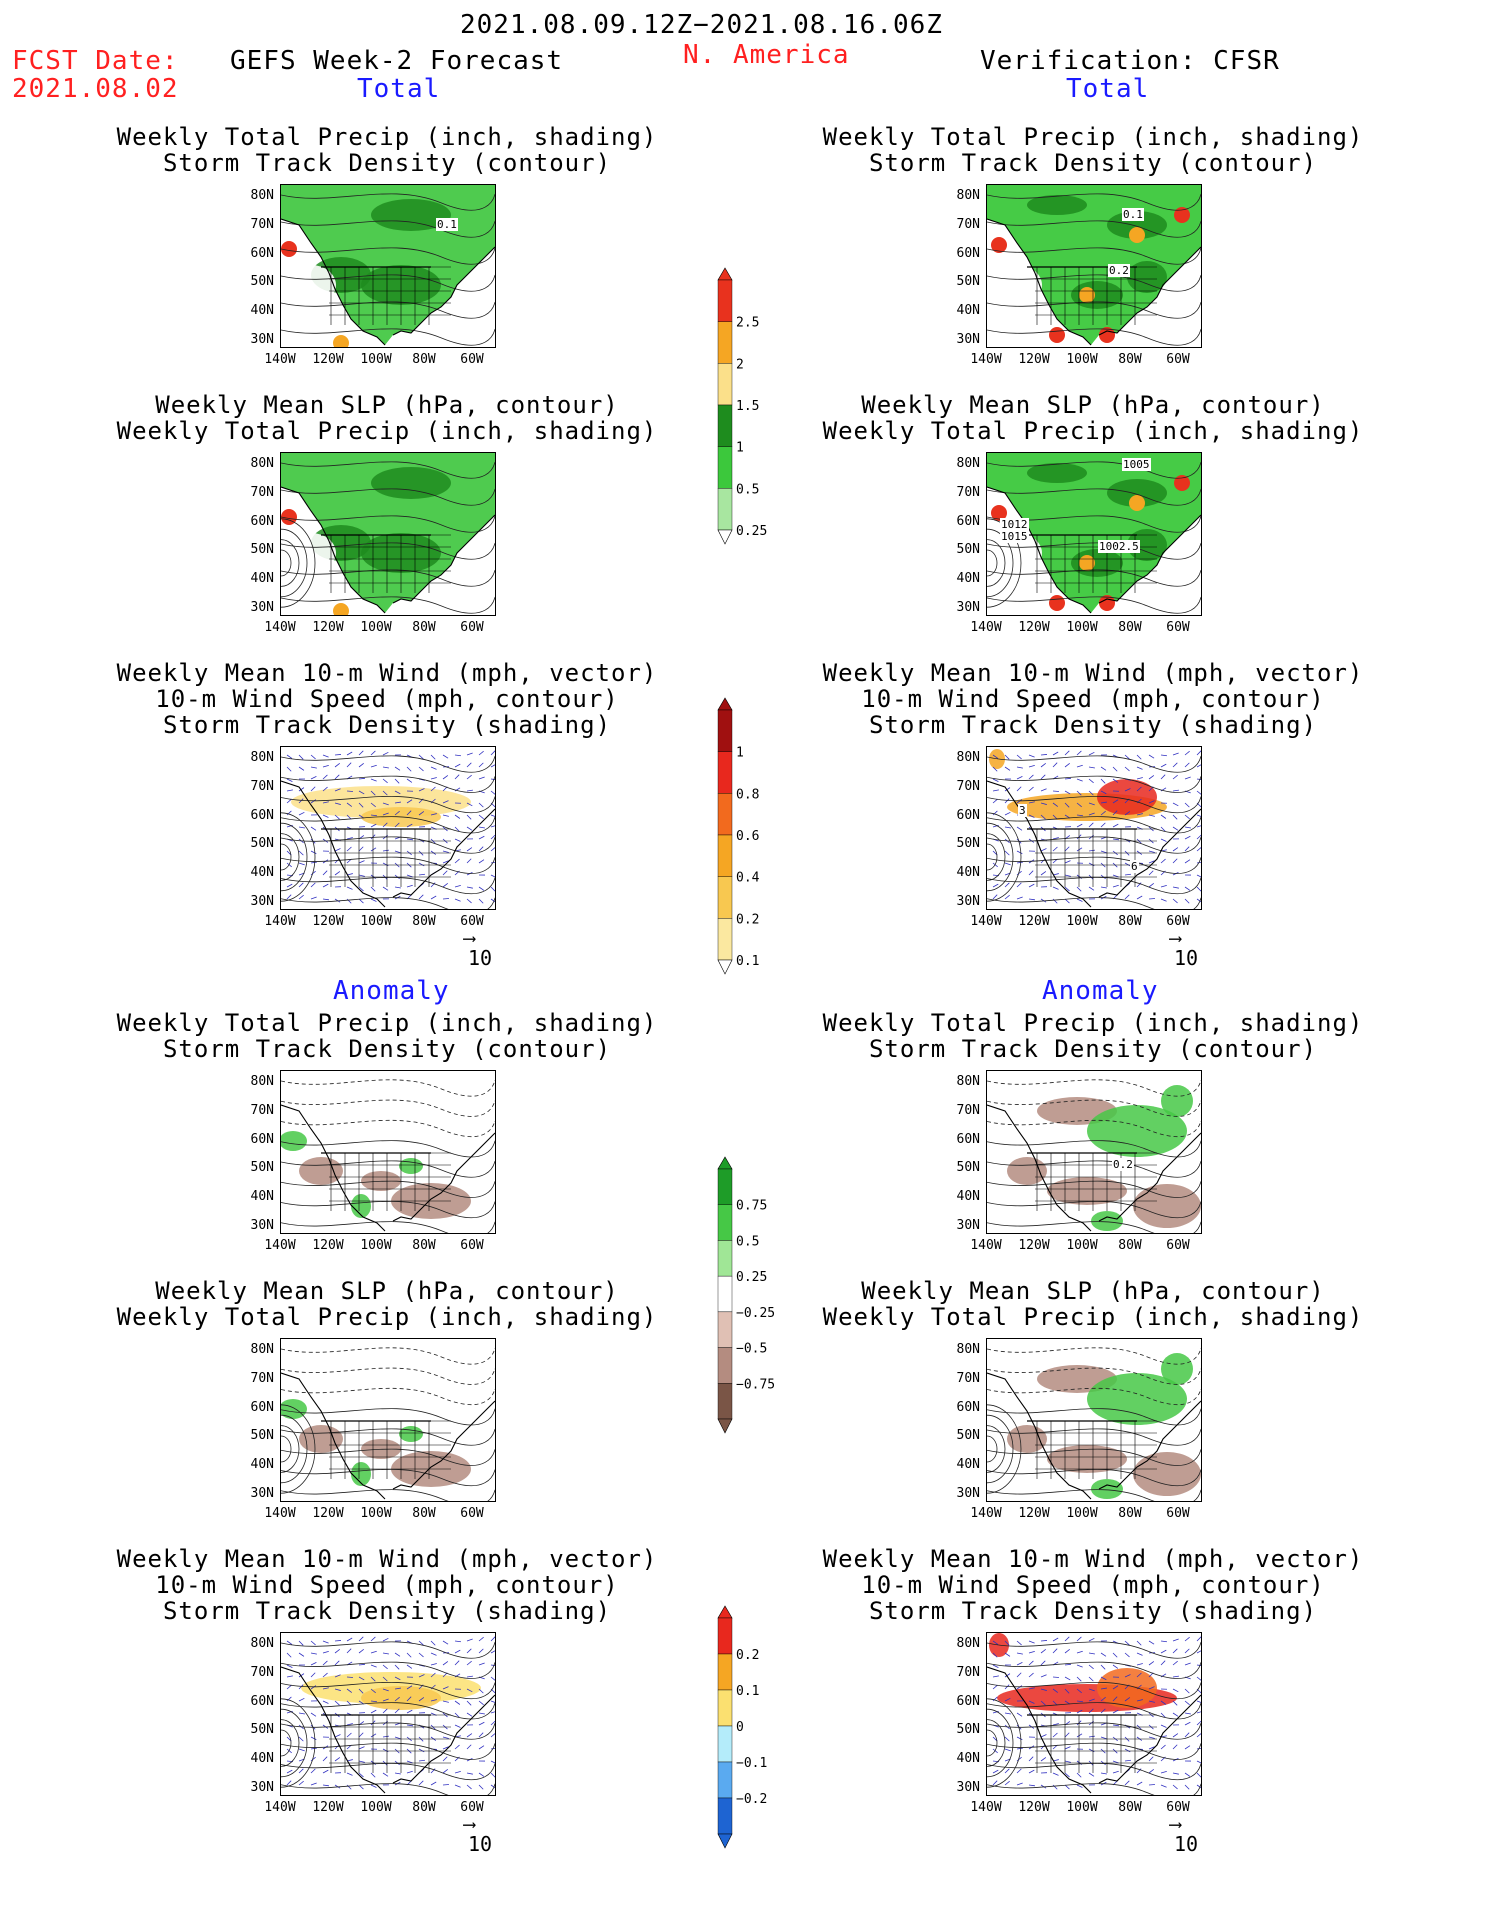 This screenshot has height=1925, width=1487. I want to click on colorbar-label: 0.1, so click(747, 1691).